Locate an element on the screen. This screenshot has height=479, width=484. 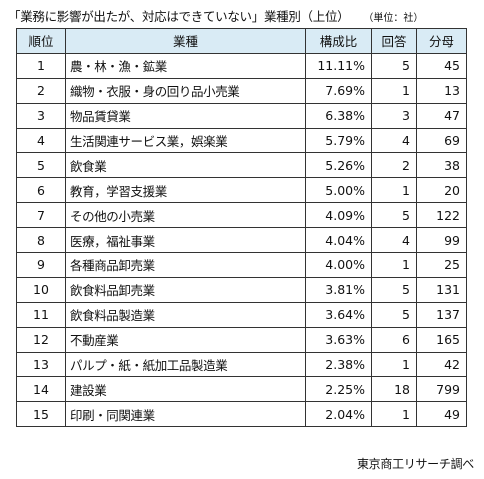
table-row: 9 各種商品卸売業 4.00% 1 25 is located at coordinates (241, 265).